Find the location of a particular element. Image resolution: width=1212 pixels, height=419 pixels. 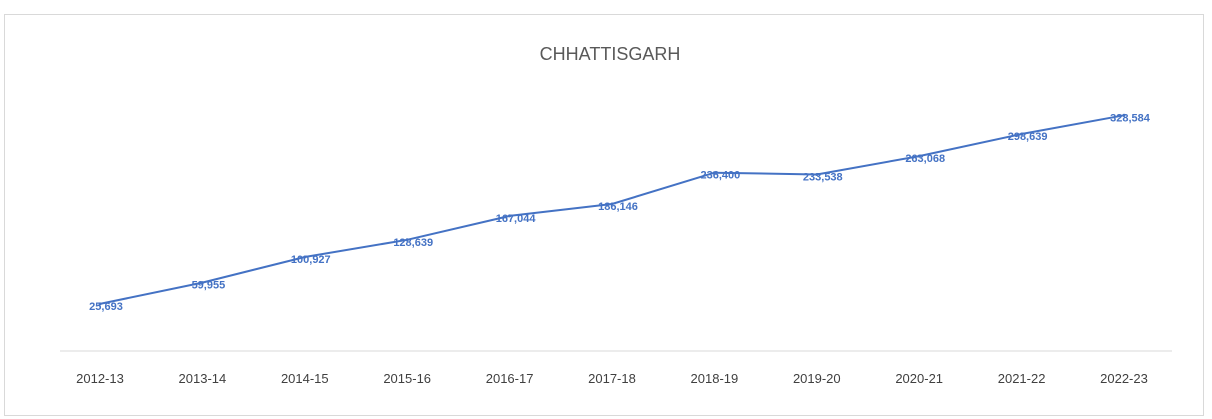

data-label-2020-21: 263,068 is located at coordinates (925, 159).